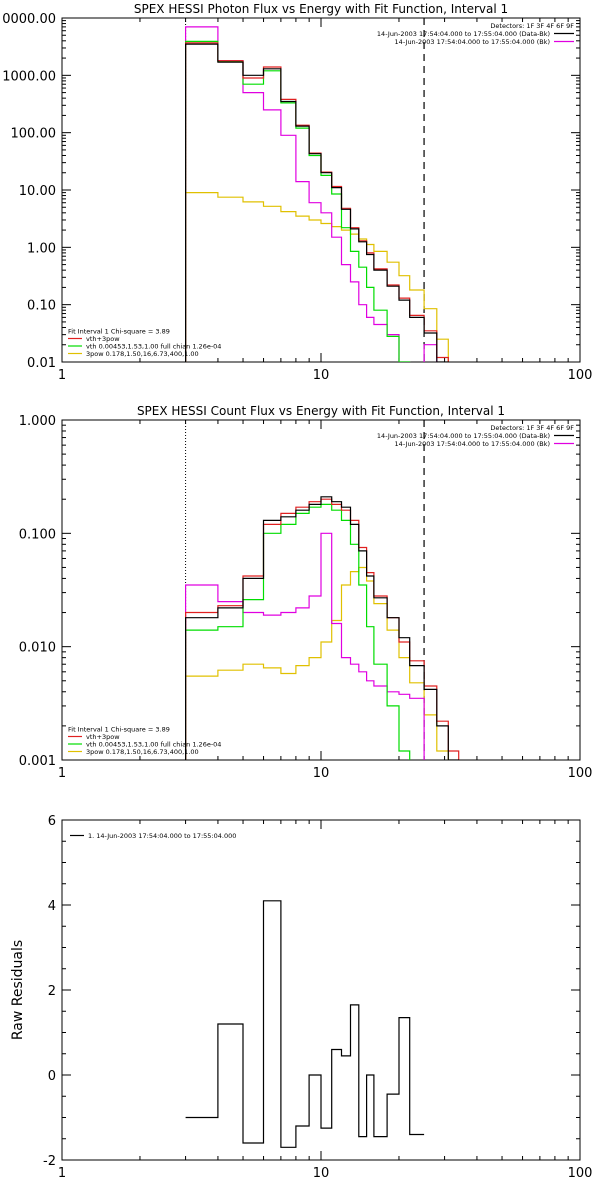 Image resolution: width=600 pixels, height=1204 pixels. I want to click on y-tick-label: 0.010, so click(37, 648).